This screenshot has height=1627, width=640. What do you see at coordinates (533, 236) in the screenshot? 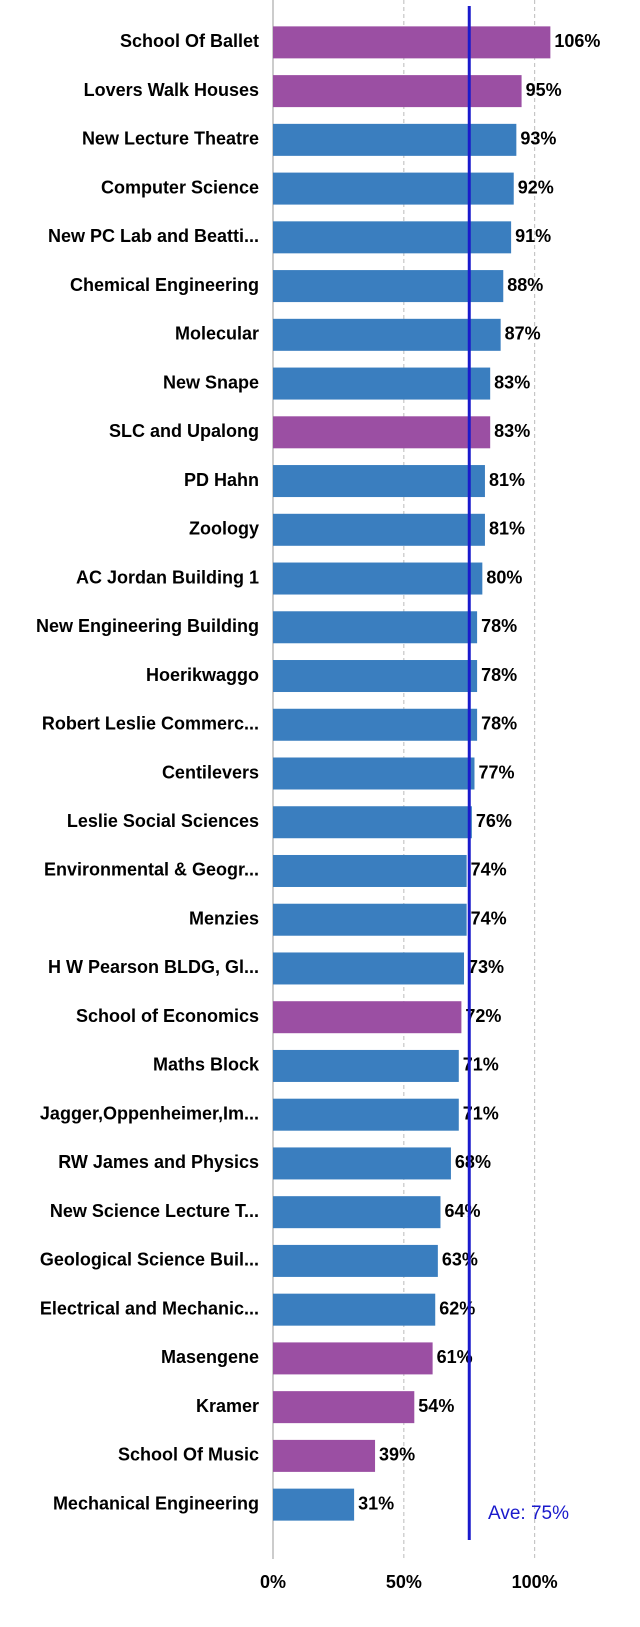
I see `value-label: 91%` at bounding box center [533, 236].